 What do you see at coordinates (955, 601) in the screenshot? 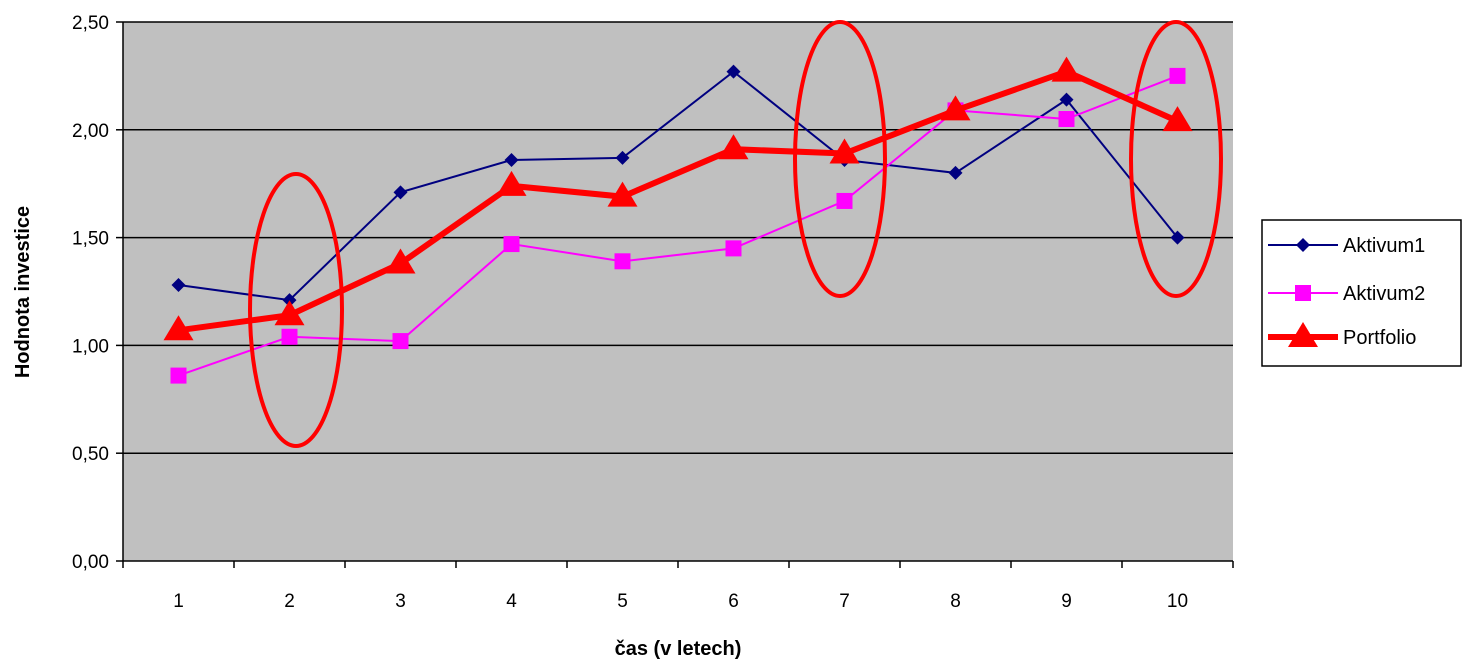
I see `x-tick-label: 8` at bounding box center [955, 601].